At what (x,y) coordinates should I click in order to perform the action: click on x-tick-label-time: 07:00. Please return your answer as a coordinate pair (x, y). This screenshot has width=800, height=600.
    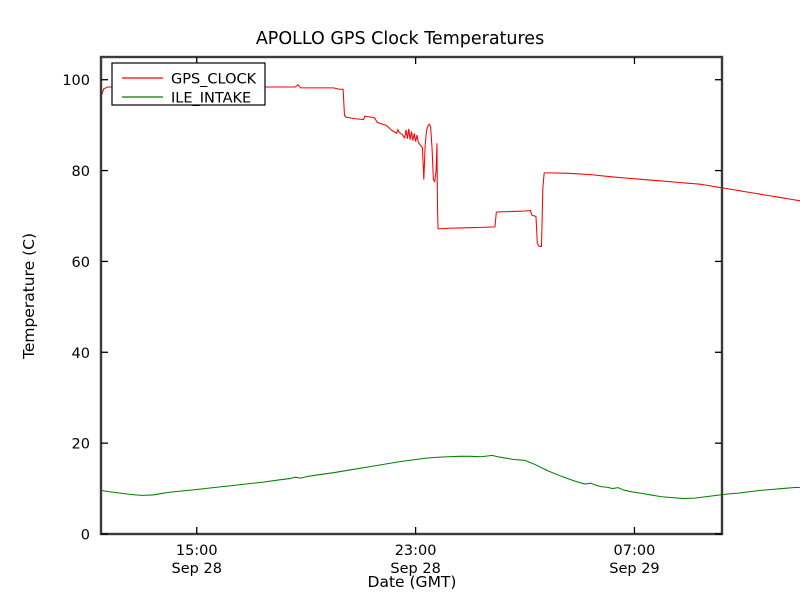
    Looking at the image, I should click on (635, 551).